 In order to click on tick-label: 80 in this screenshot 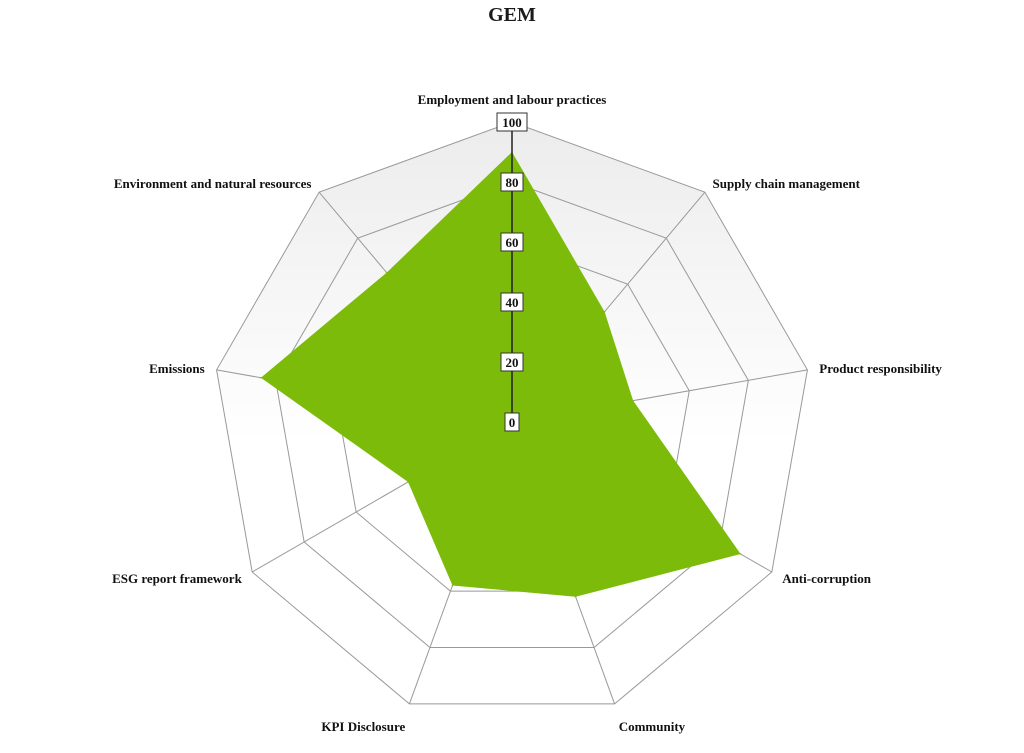, I will do `click(512, 182)`.